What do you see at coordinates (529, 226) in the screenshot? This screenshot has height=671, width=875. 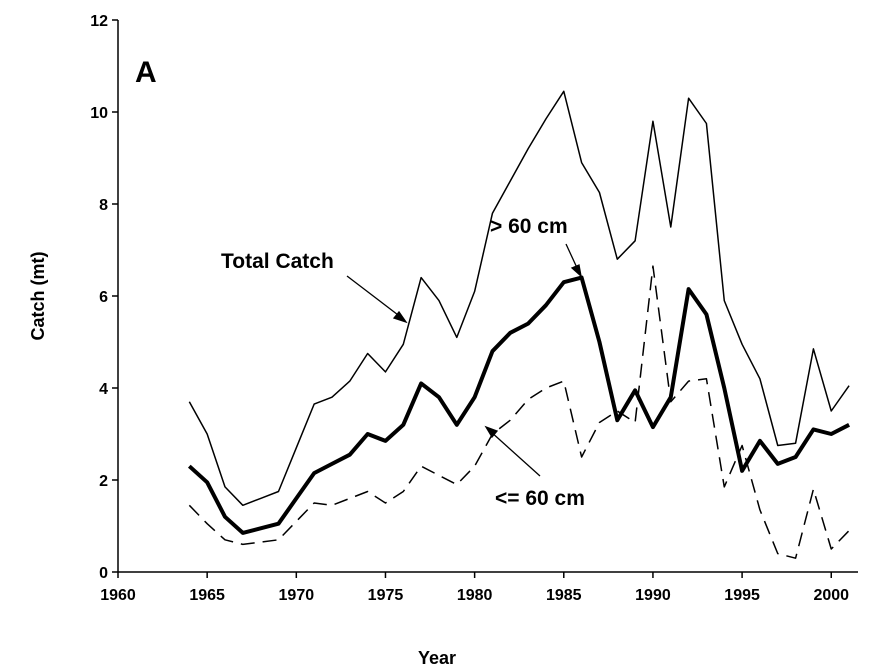 I see `series-annotation: > 60 cm` at bounding box center [529, 226].